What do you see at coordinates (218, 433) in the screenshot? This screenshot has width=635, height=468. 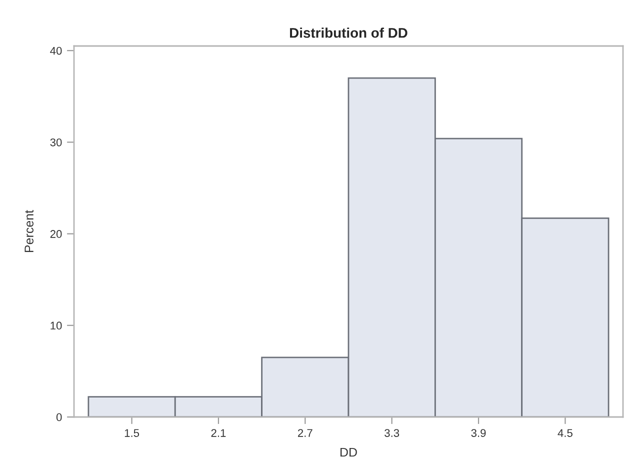 I see `x-tick-label: 2.1` at bounding box center [218, 433].